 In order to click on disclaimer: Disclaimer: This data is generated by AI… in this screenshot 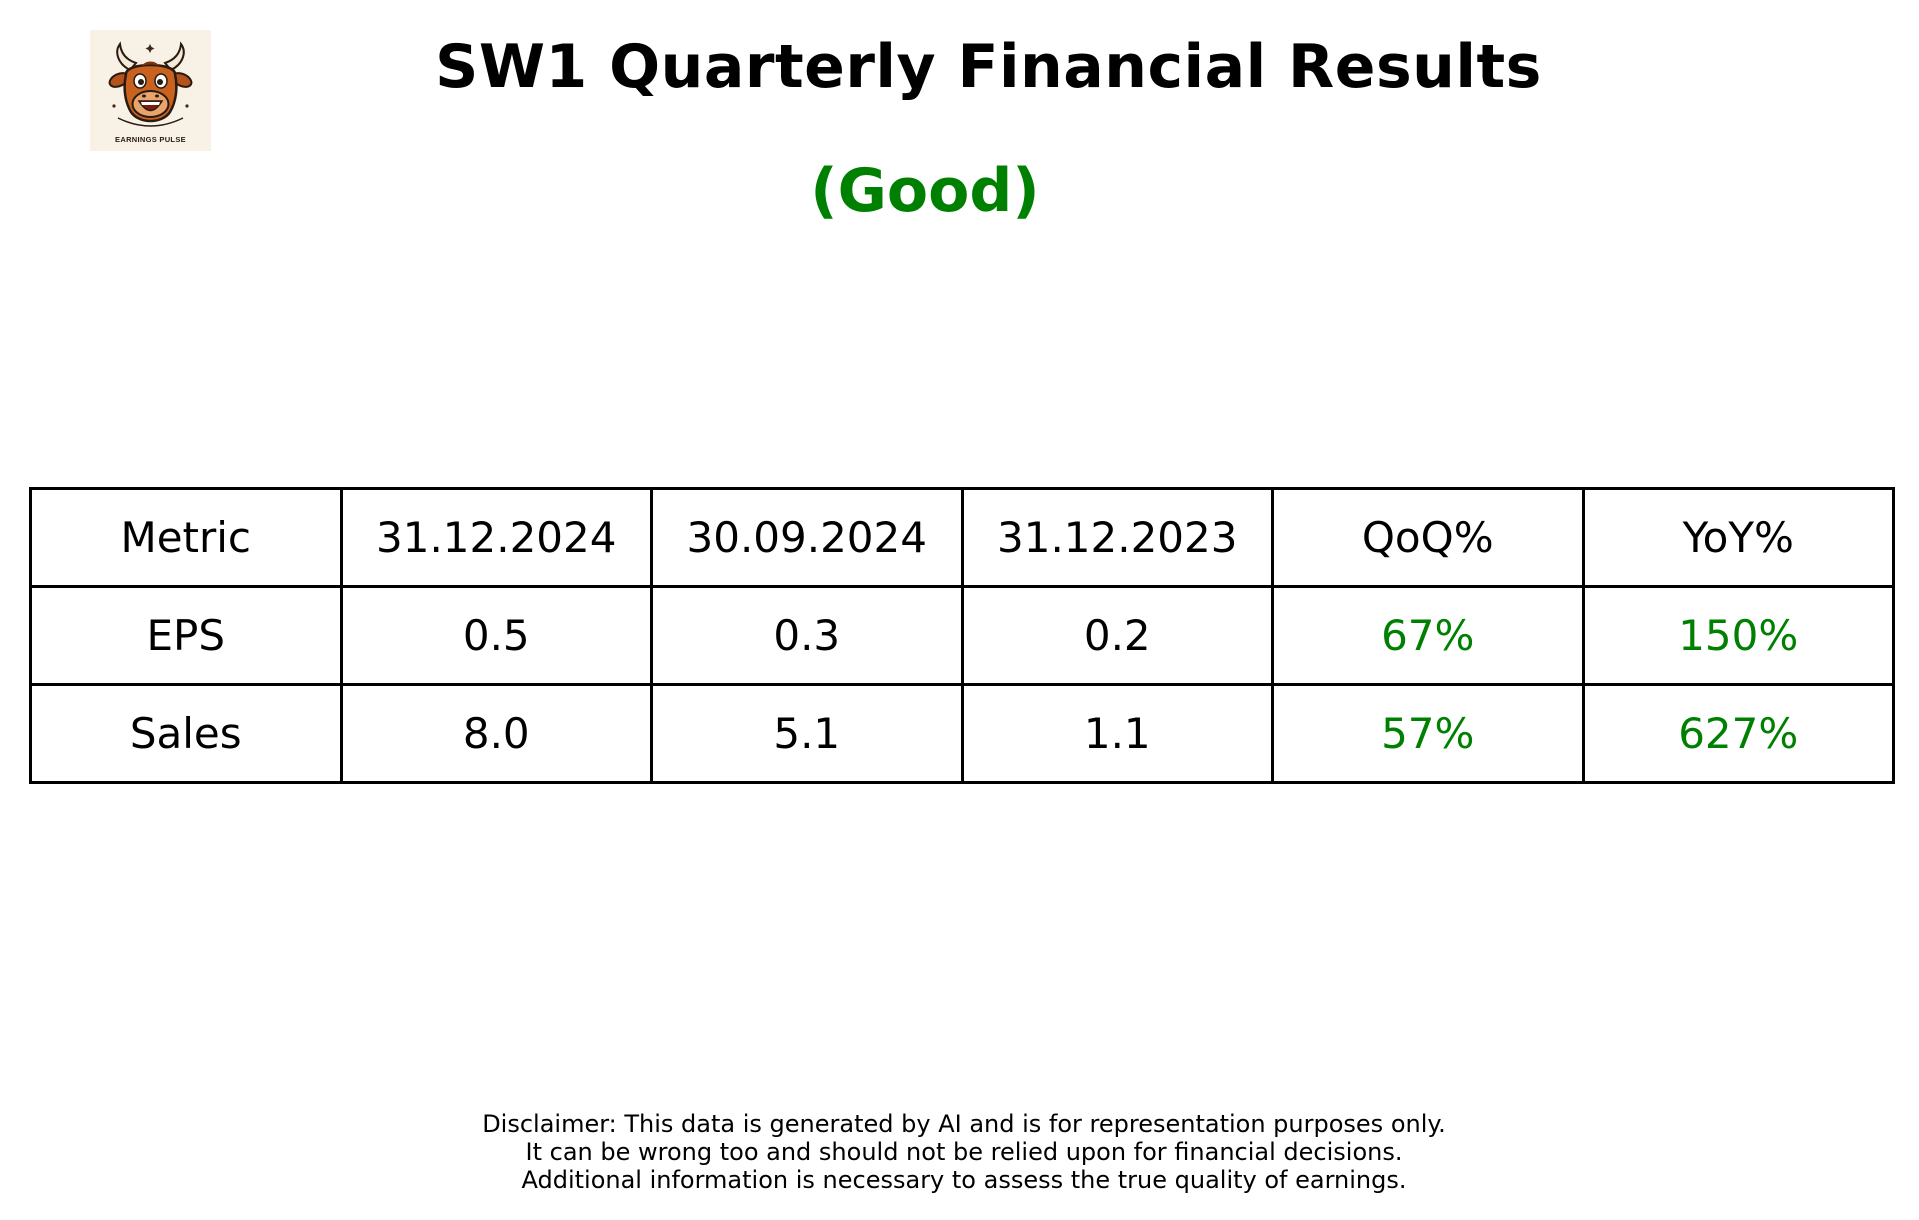, I will do `click(959, 1152)`.